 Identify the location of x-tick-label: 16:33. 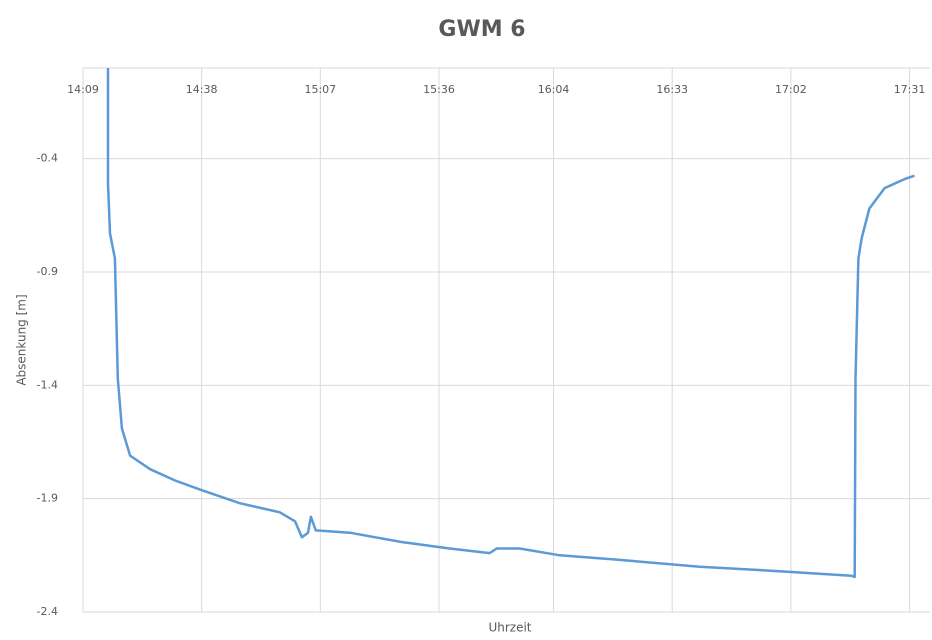
(672, 89).